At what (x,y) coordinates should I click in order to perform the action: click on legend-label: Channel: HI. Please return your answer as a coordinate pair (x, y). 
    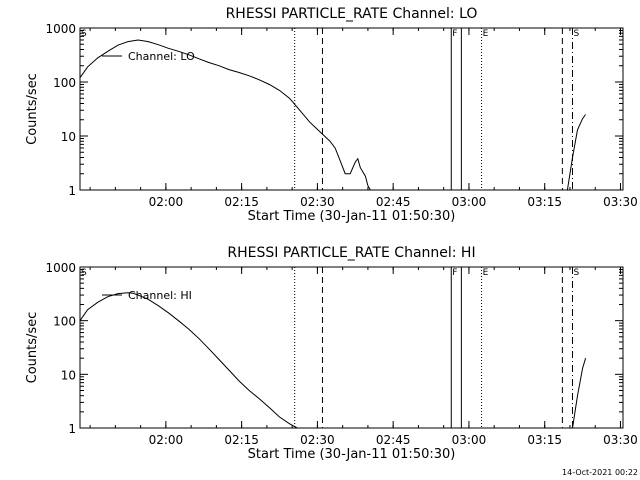
    Looking at the image, I should click on (160, 295).